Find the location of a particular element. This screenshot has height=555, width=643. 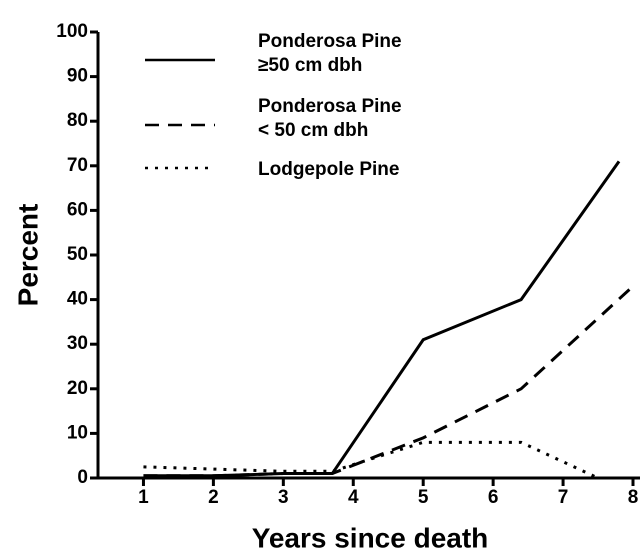

y-tick-label: 20 is located at coordinates (77, 388).